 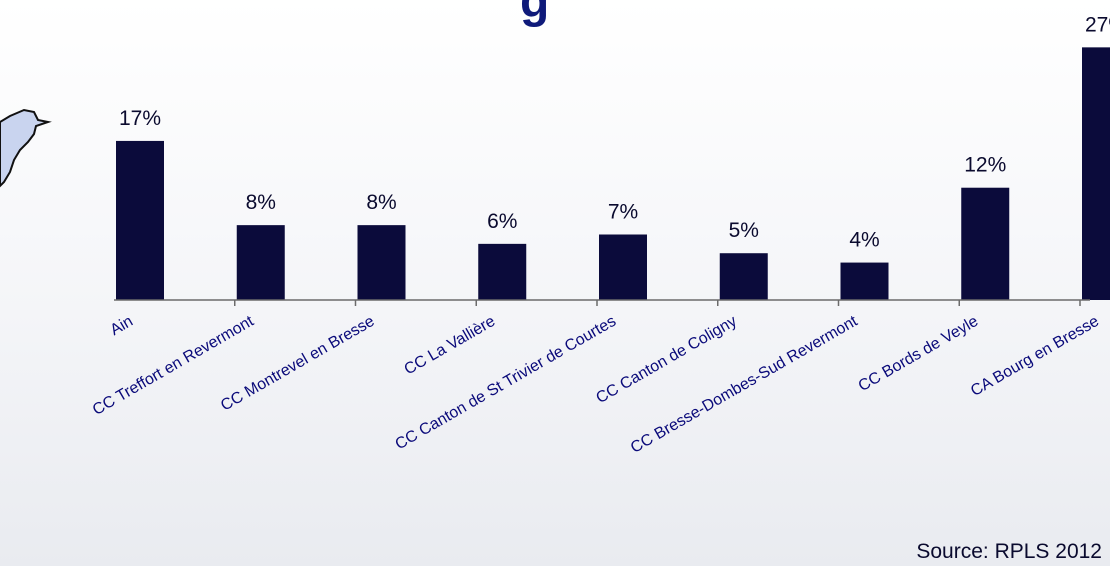 What do you see at coordinates (623, 212) in the screenshot?
I see `value-label: 7%` at bounding box center [623, 212].